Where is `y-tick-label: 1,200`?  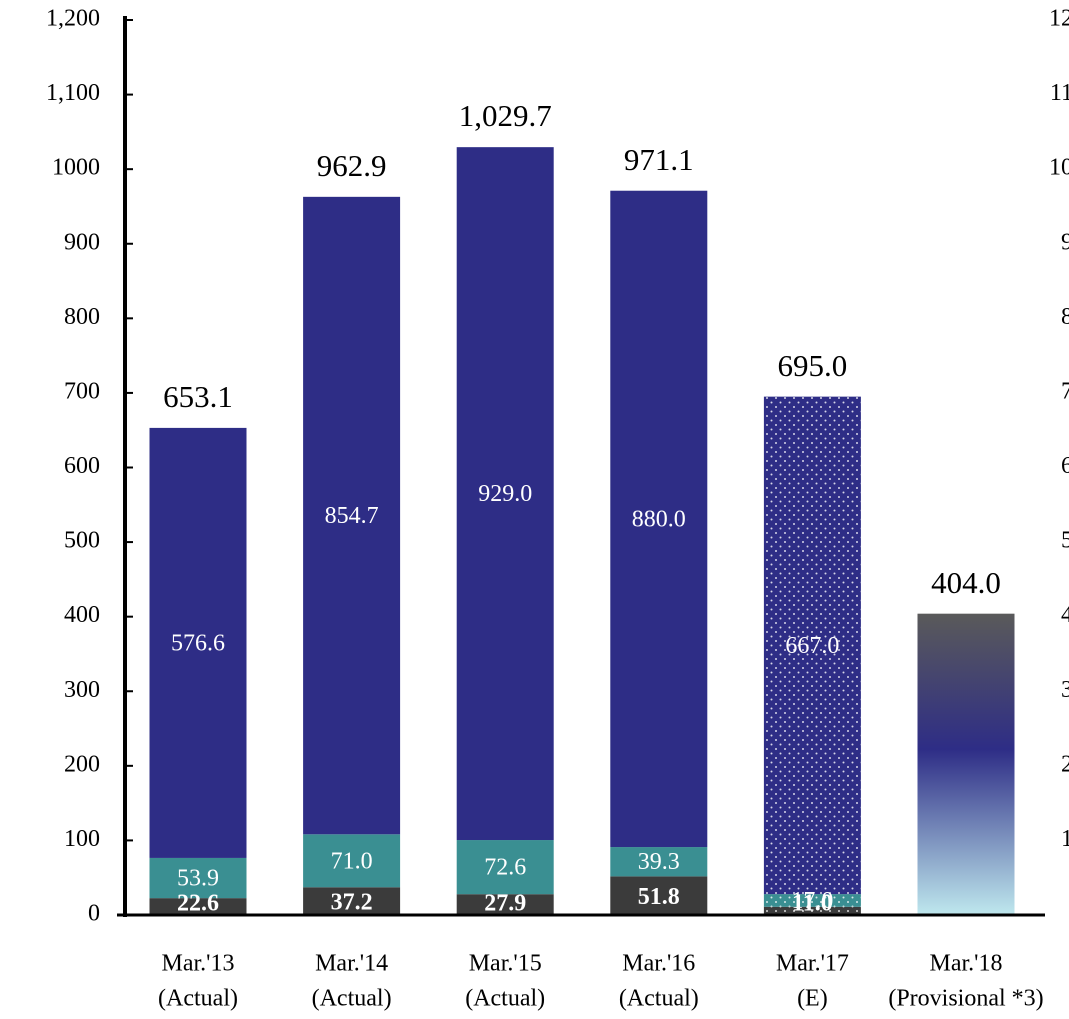 y-tick-label: 1,200 is located at coordinates (73, 19).